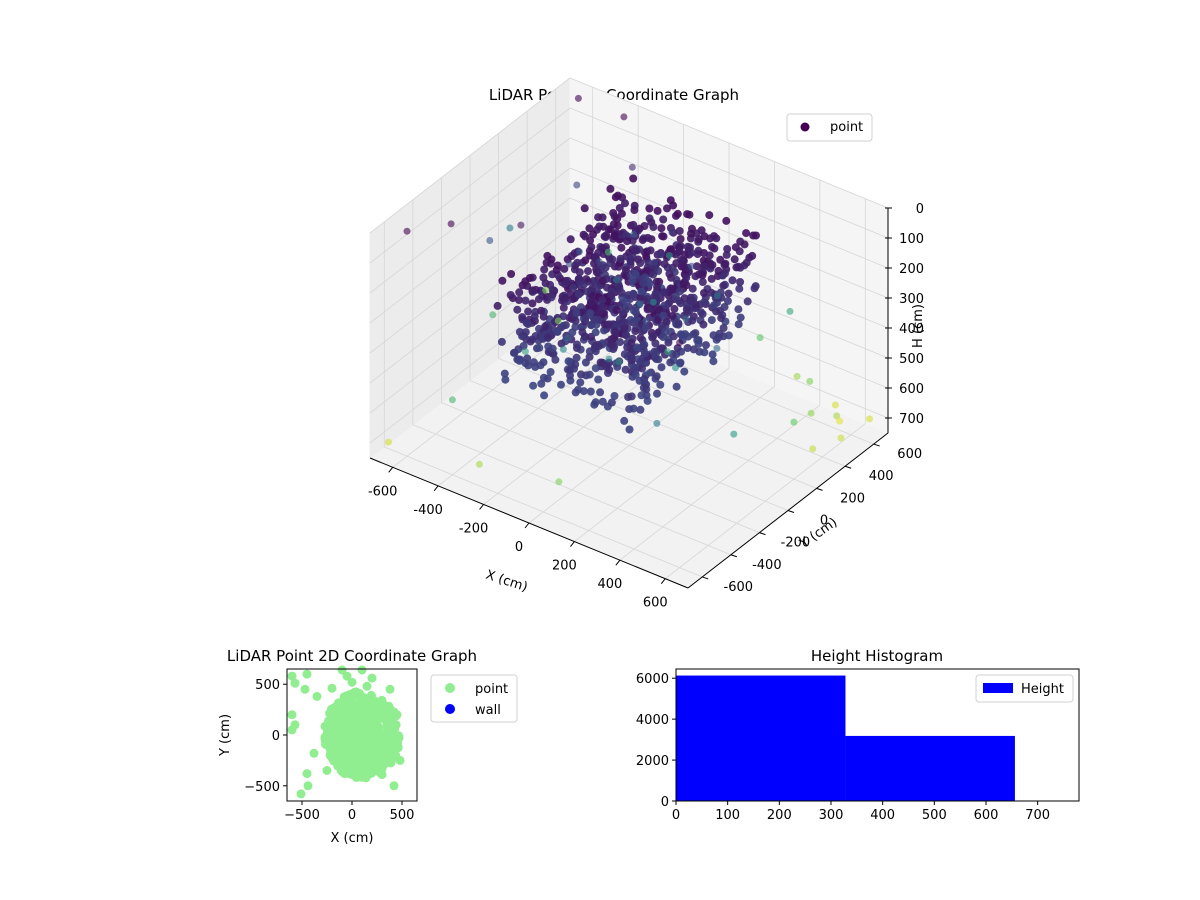  Describe the element at coordinates (507, 582) in the screenshot. I see `chart-3d-xlabel: X (cm)` at that location.